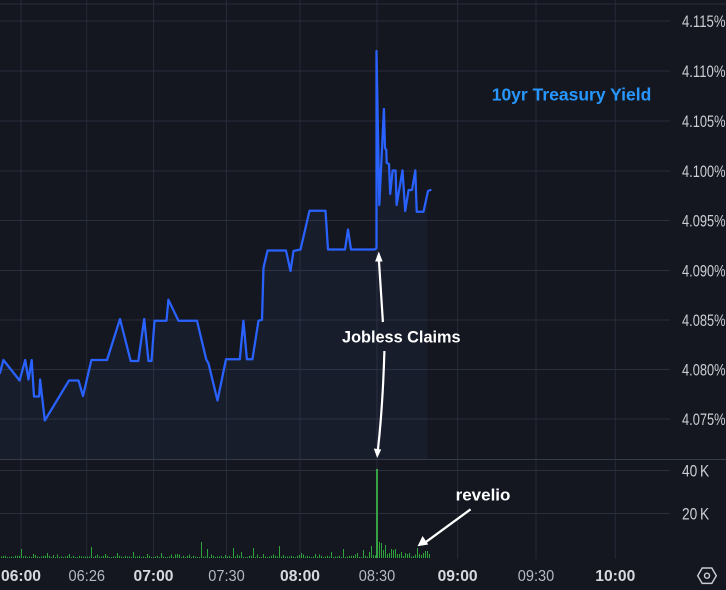  Describe the element at coordinates (695, 471) in the screenshot. I see `svg-text: 40 K` at that location.